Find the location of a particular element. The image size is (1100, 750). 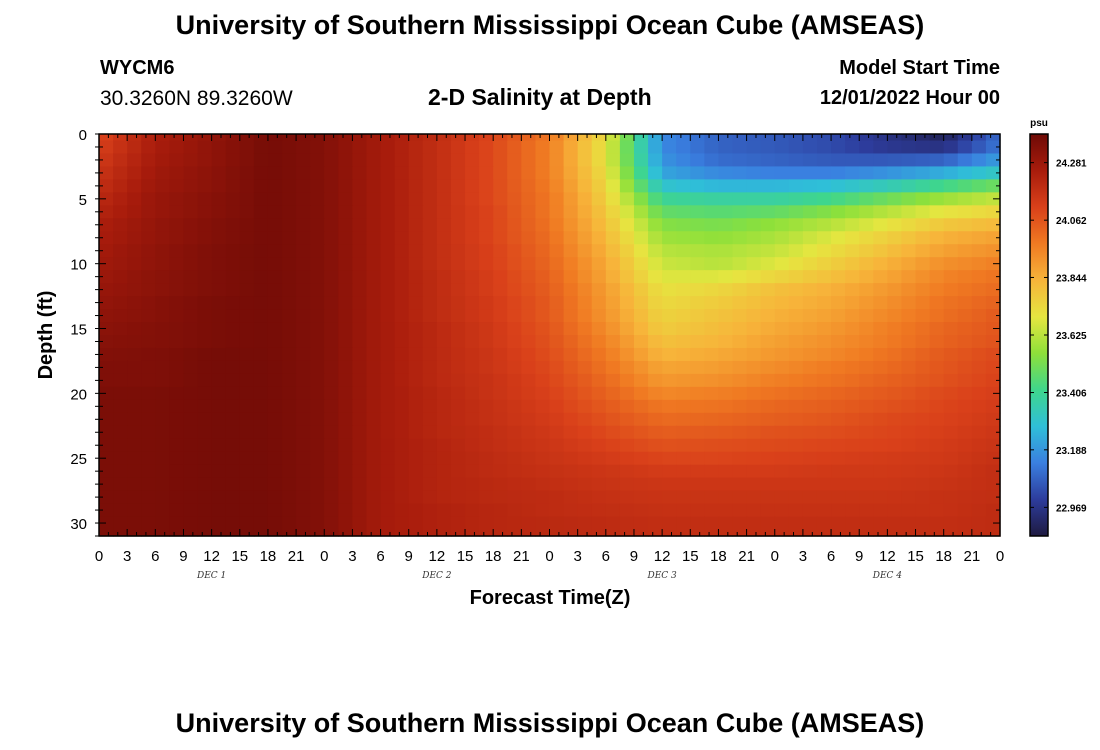

y-tick-label: 15 is located at coordinates (78, 330).